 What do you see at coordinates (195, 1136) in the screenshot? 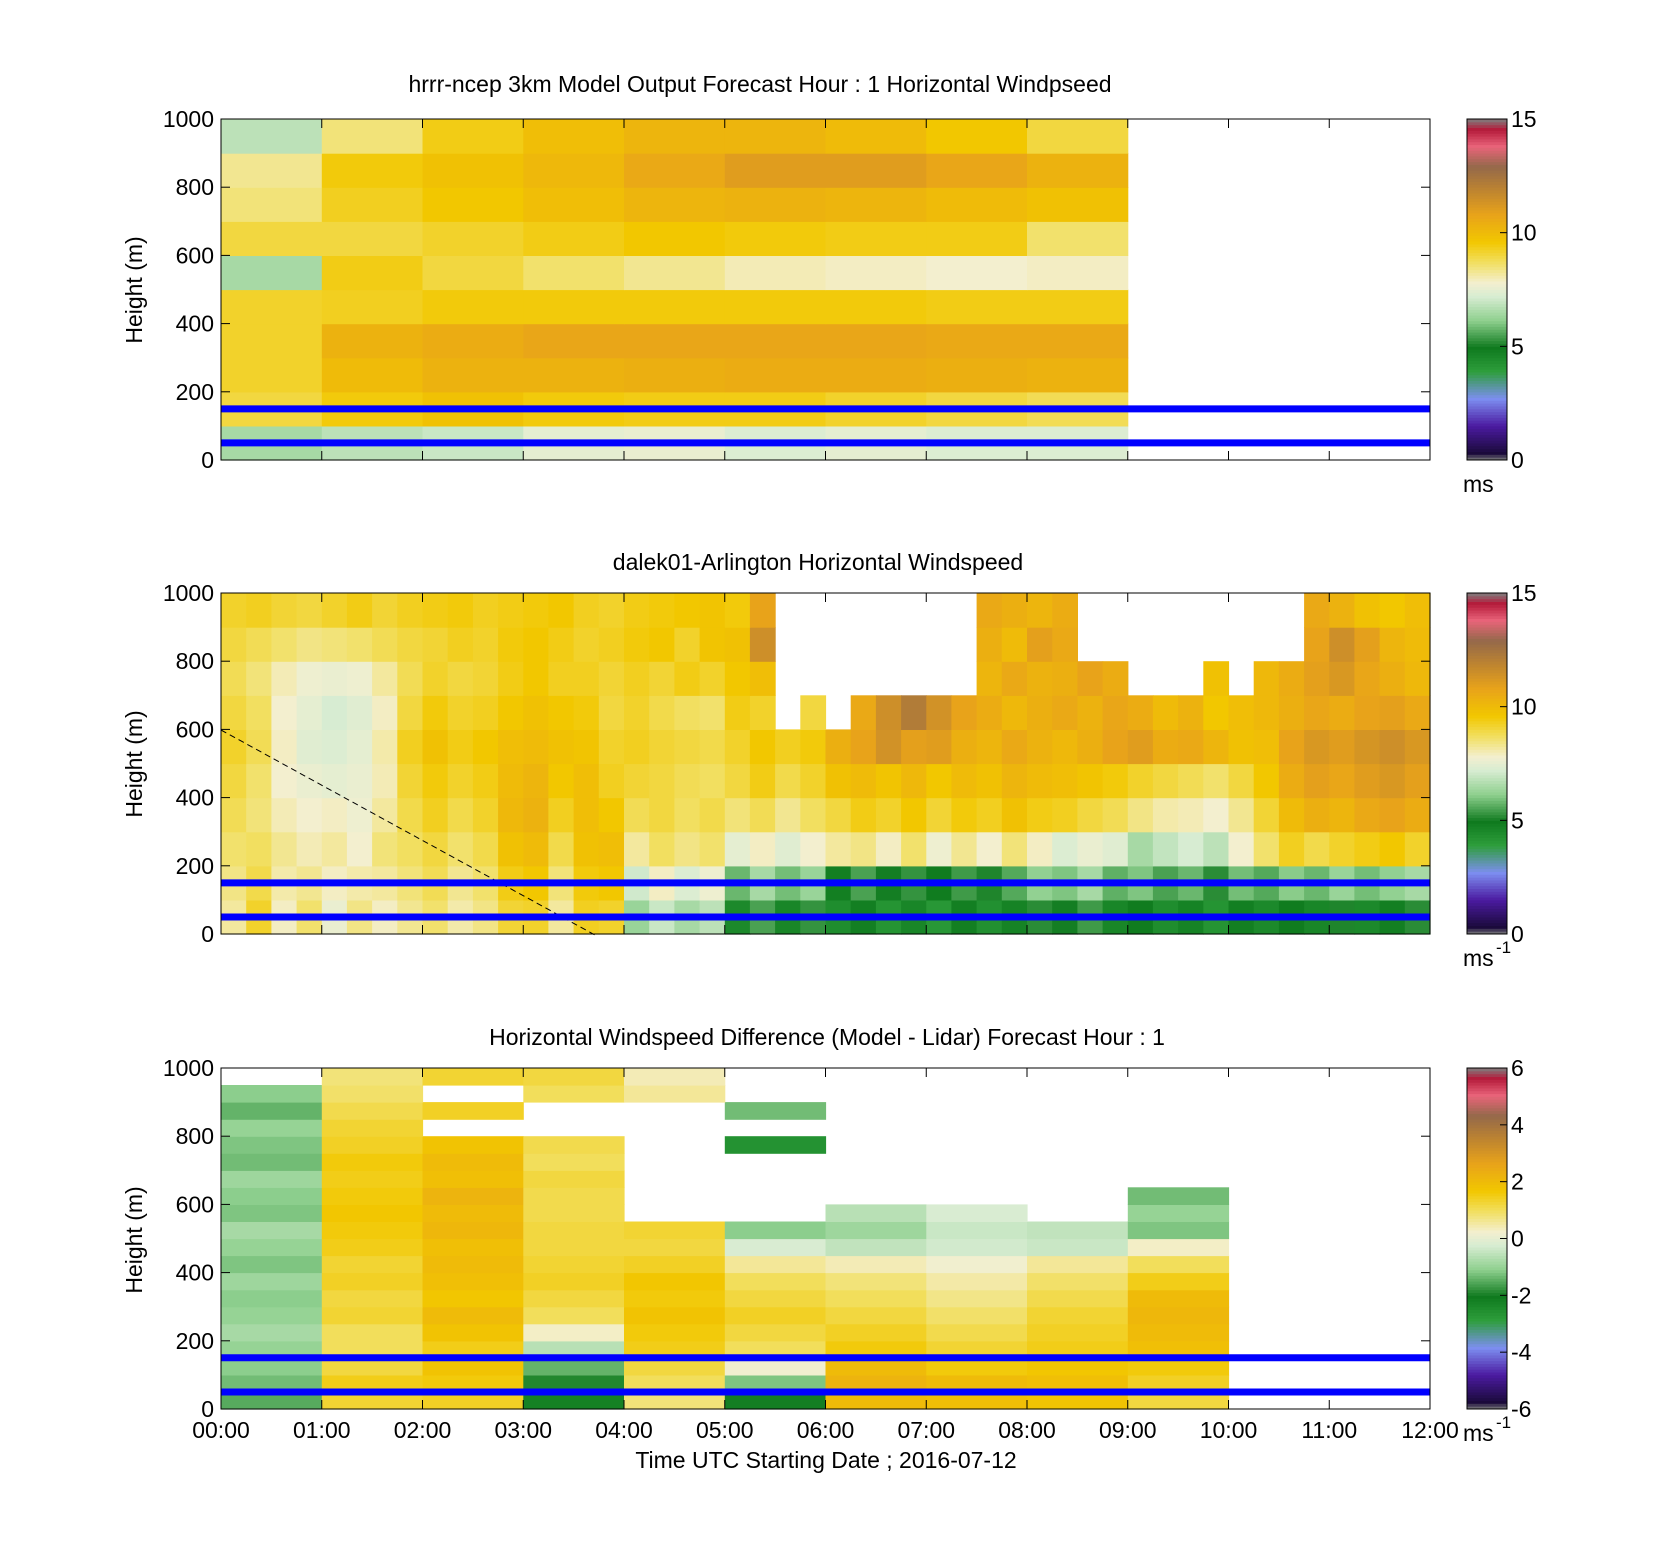
I see `y-tick-label: 800` at bounding box center [195, 1136].